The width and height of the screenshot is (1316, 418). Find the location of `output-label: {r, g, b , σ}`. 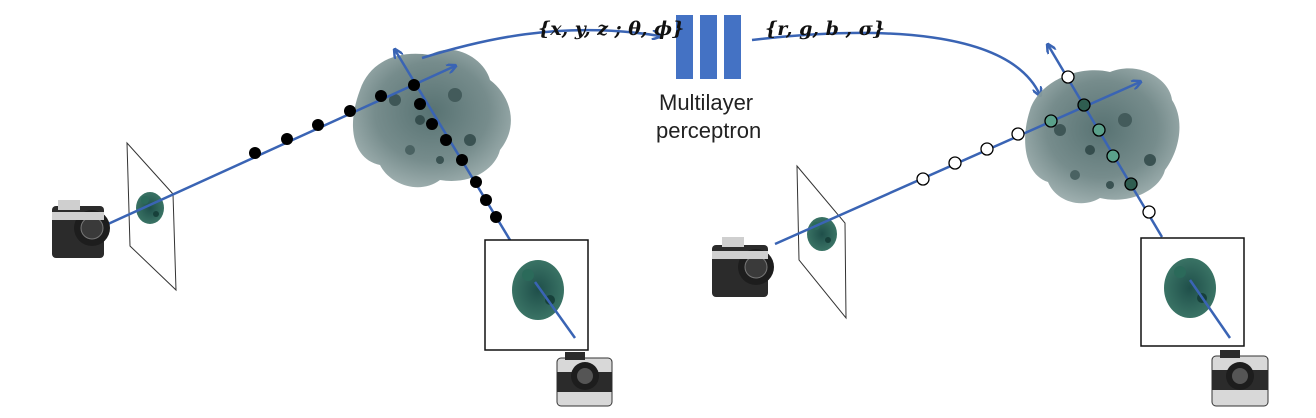

output-label: {r, g, b , σ} is located at coordinates (825, 29).